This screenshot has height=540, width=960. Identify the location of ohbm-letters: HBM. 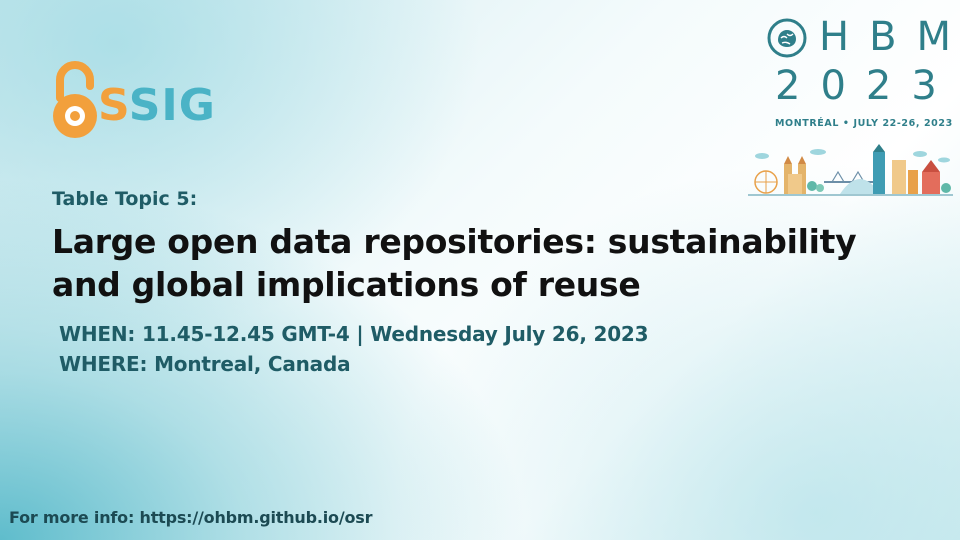
(889, 37).